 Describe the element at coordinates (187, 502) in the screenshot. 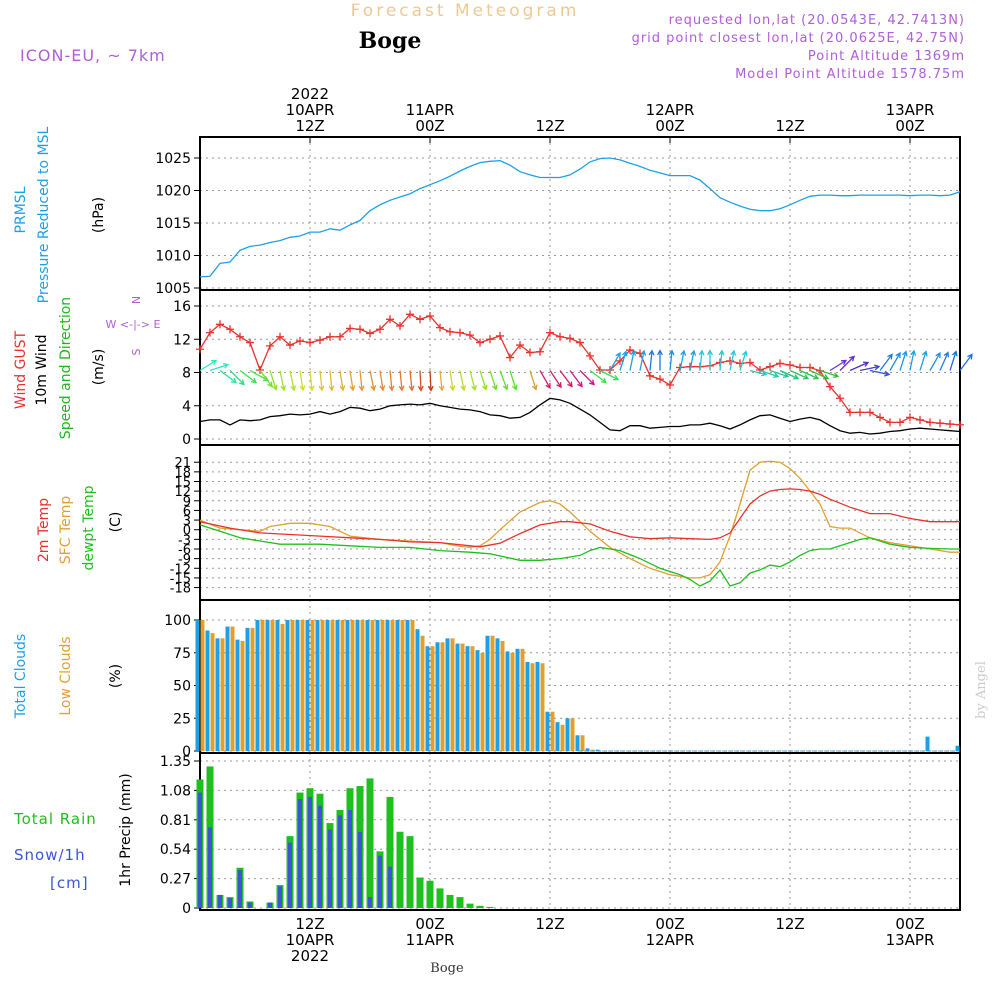

I see `y-tick-label: 9` at that location.